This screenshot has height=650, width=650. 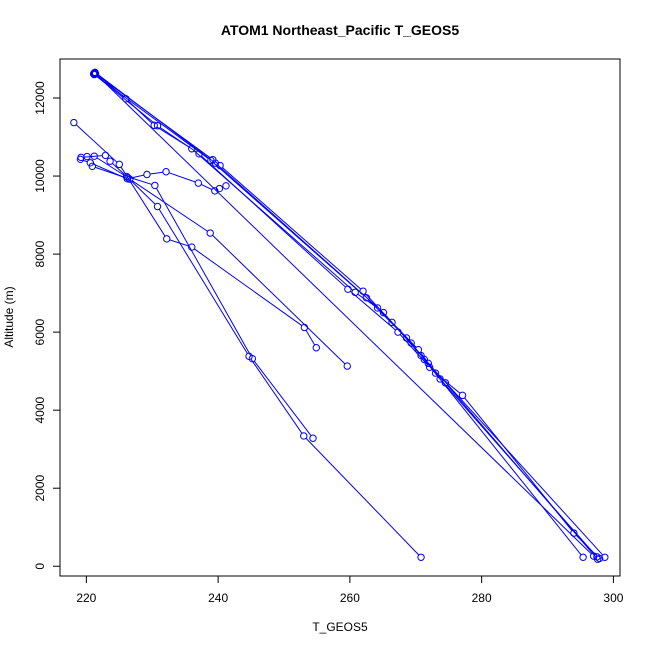 I want to click on y-axis-label: Altitude (m), so click(x=9, y=316).